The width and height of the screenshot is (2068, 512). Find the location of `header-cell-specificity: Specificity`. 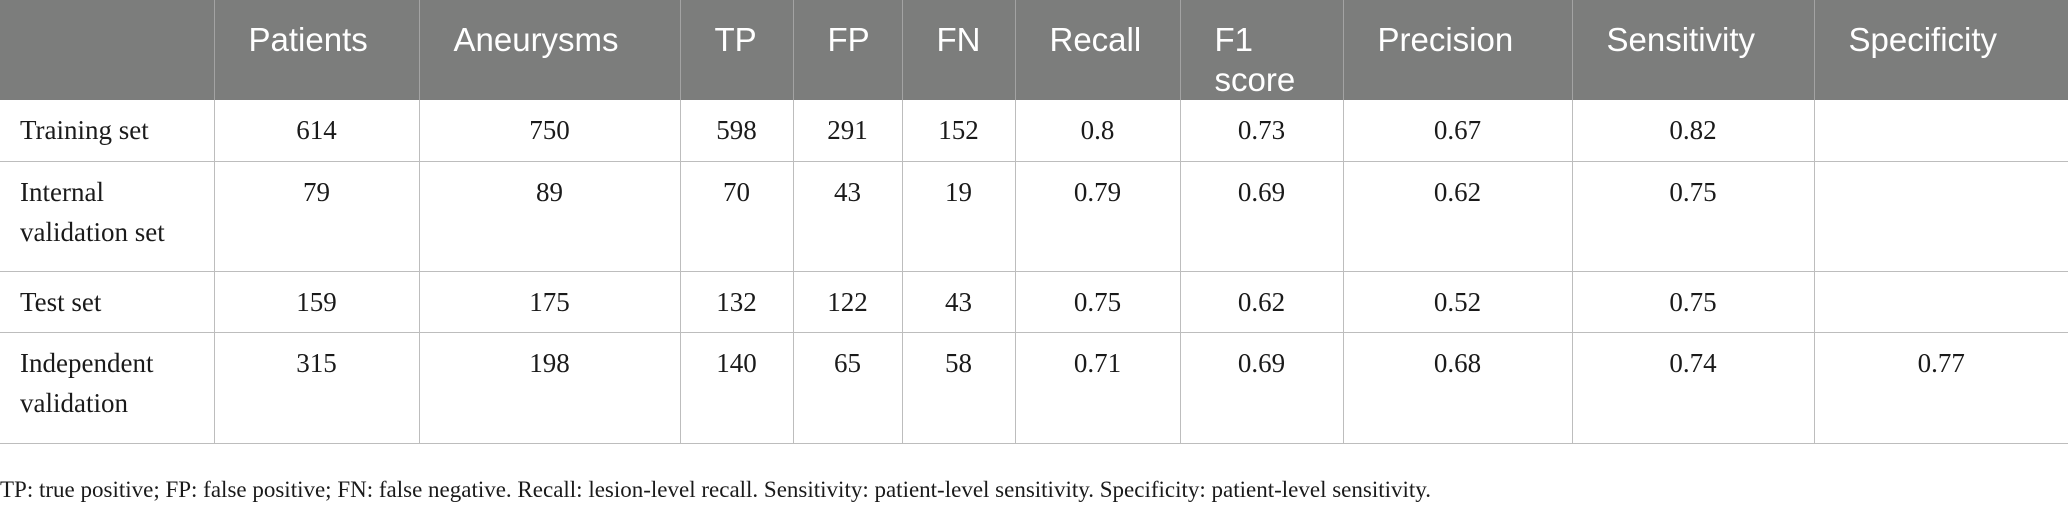

header-cell-specificity: Specificity is located at coordinates (1940, 50).